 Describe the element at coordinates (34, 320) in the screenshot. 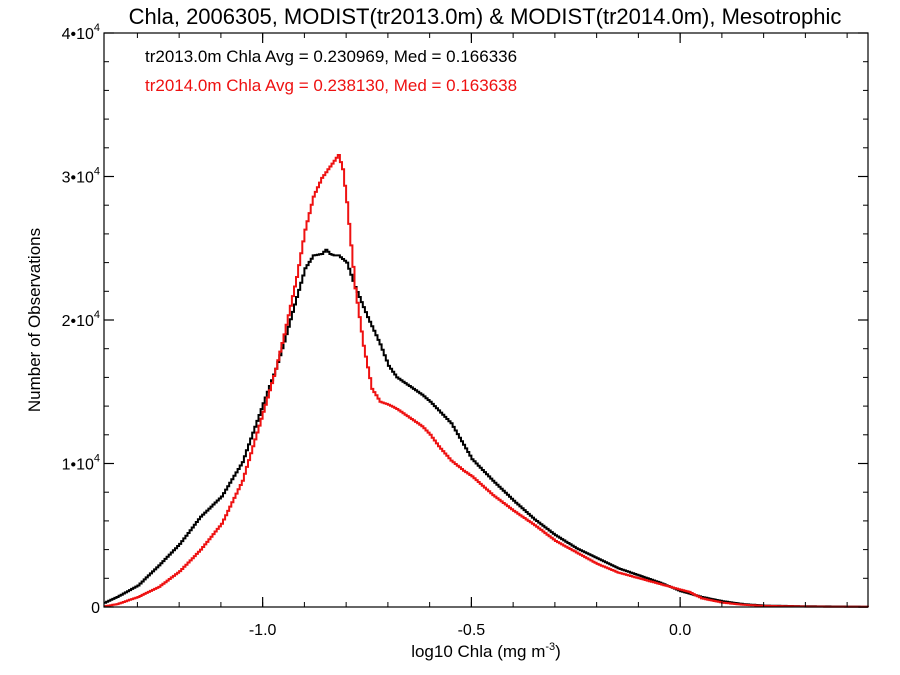

I see `y-axis-label: Number of Observations` at that location.